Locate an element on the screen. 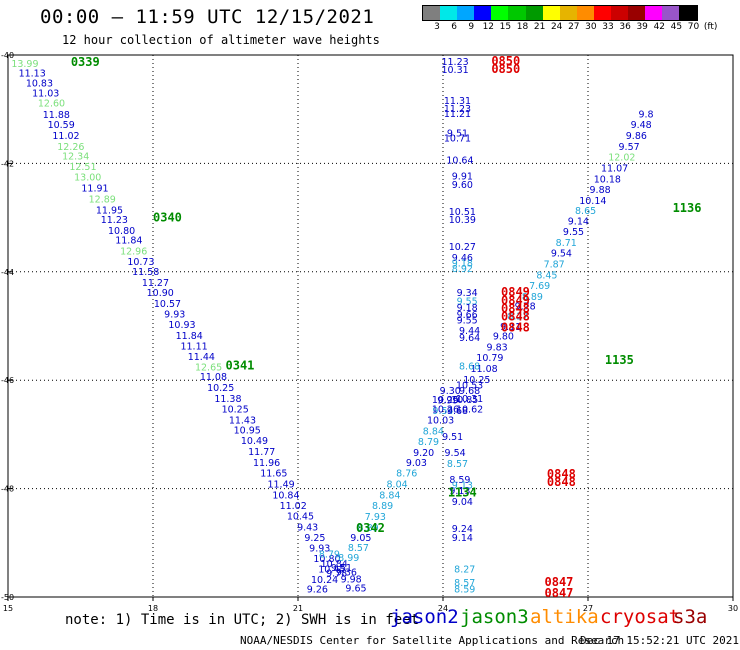 This screenshot has width=740, height=650. colorbar-label: (ft) is located at coordinates (710, 27).